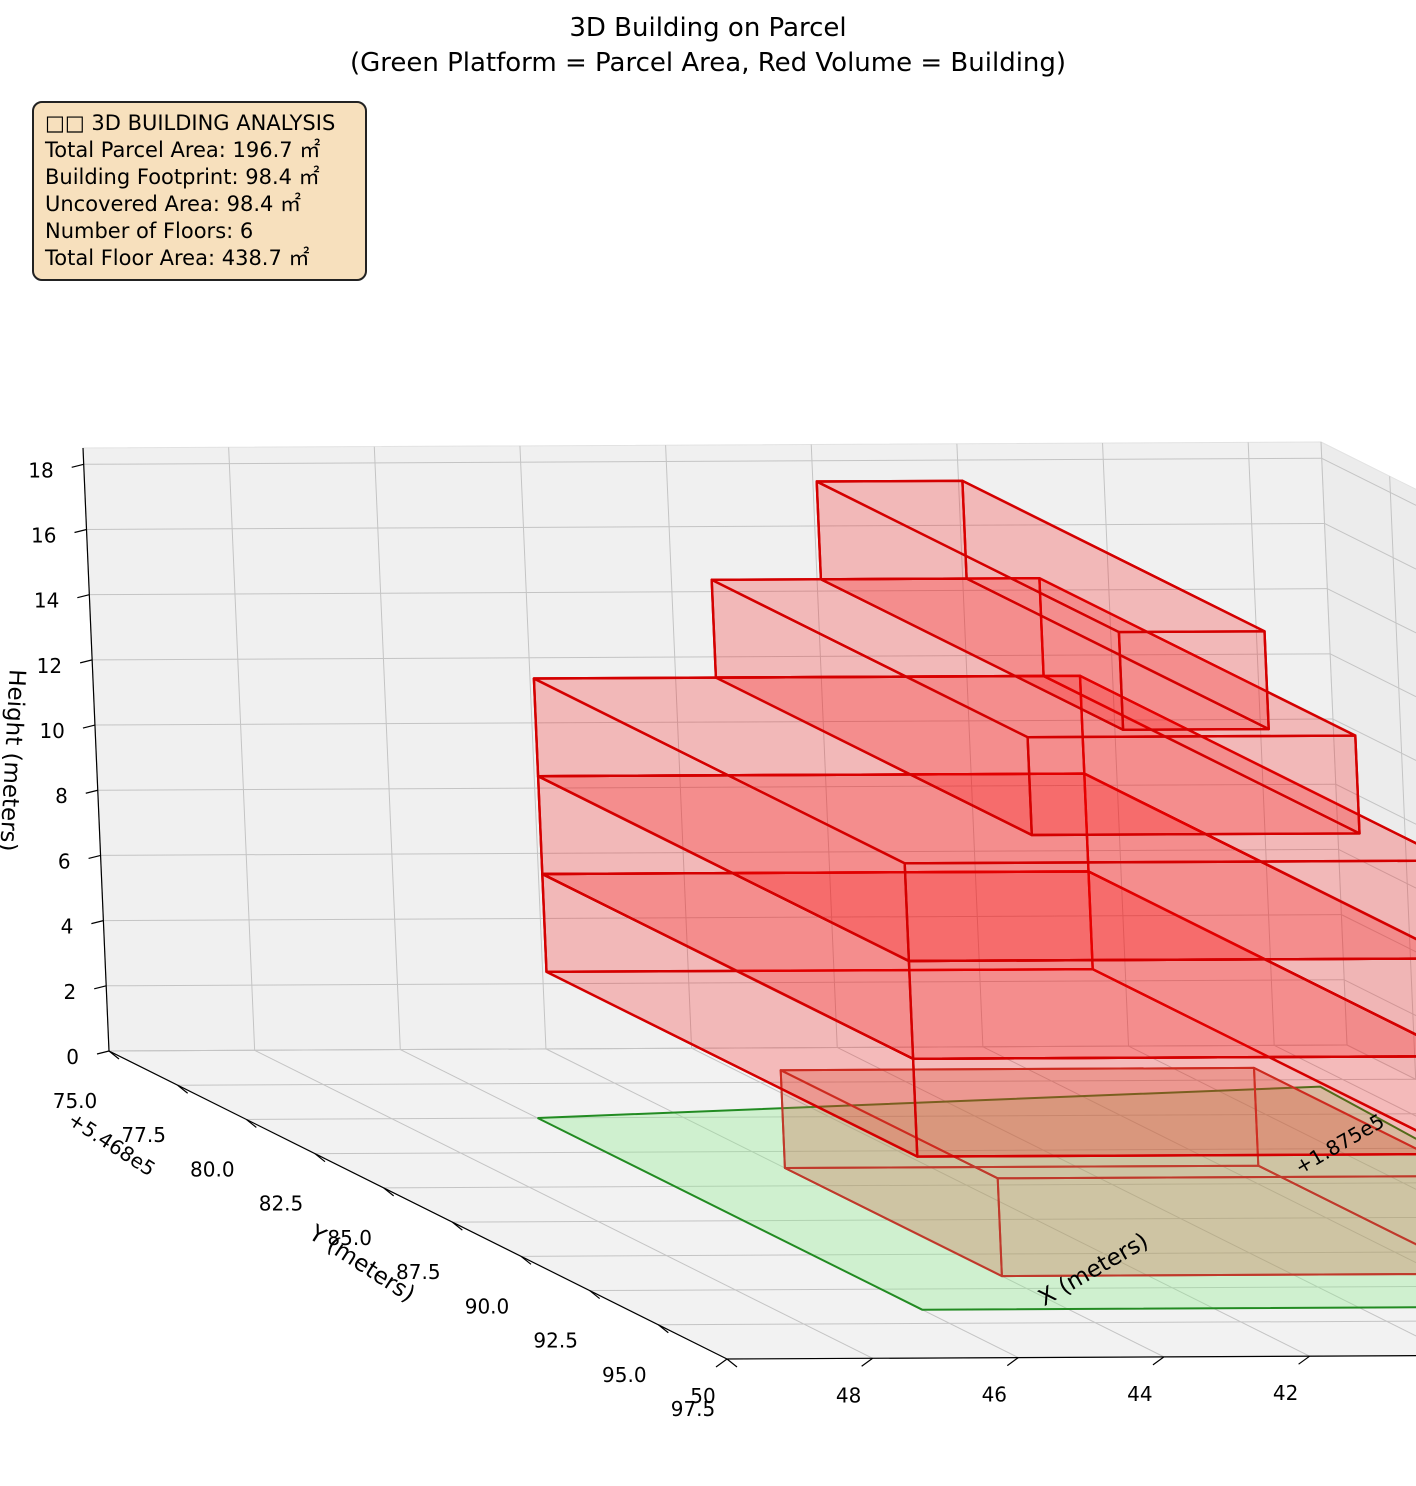  What do you see at coordinates (624, 1375) in the screenshot?
I see `y-tick-label: 95.0` at bounding box center [624, 1375].